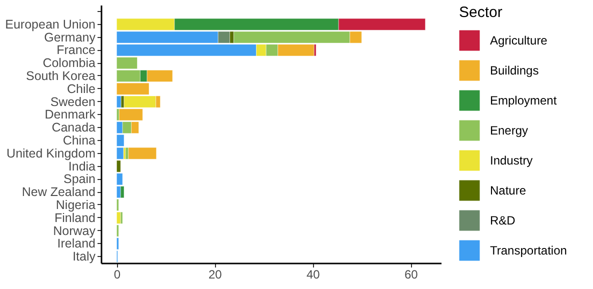 The image size is (593, 289). What do you see at coordinates (76, 50) in the screenshot?
I see `y-tick-label: France` at bounding box center [76, 50].